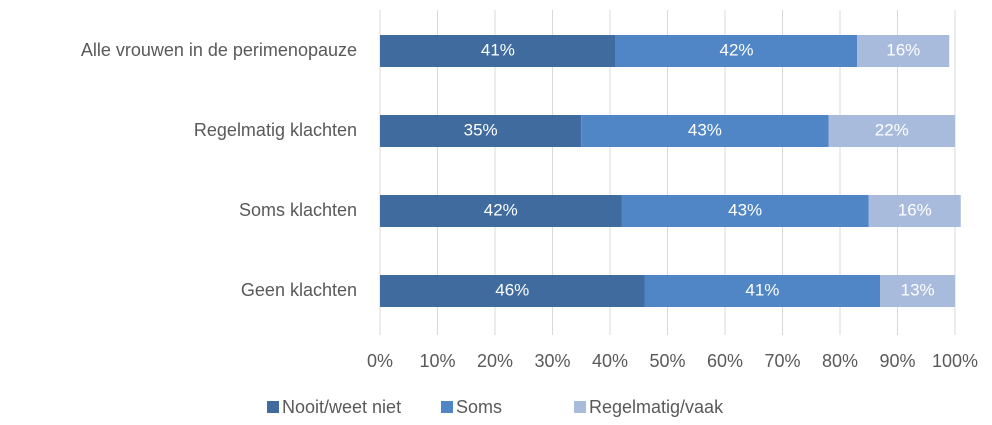 The image size is (992, 425). Describe the element at coordinates (840, 361) in the screenshot. I see `x-tick-label: 80%` at that location.